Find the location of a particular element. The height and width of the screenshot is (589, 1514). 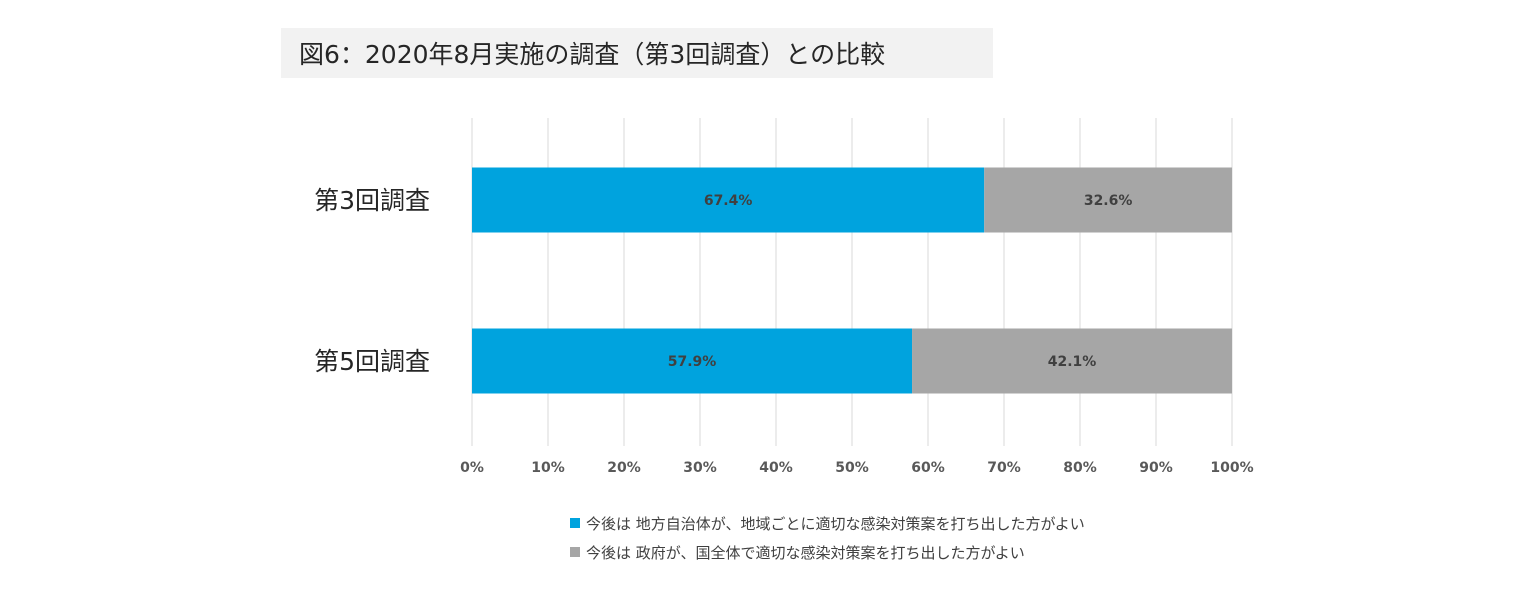

data-label-2-series-2: 42.1% is located at coordinates (1072, 362).